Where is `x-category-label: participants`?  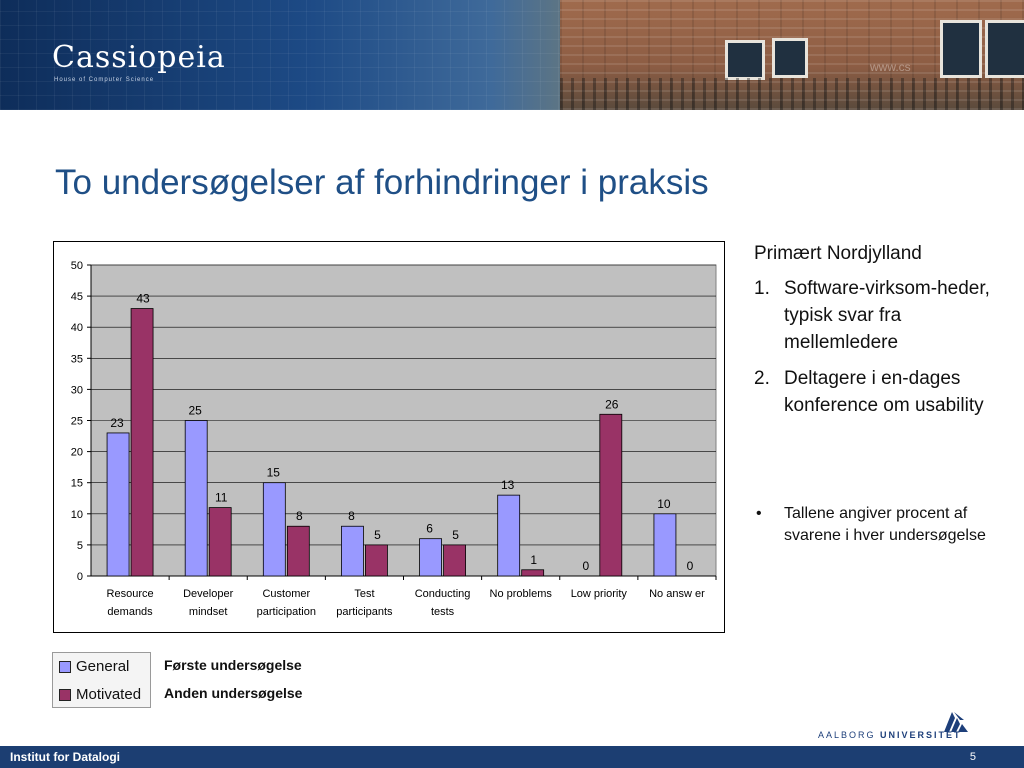
x-category-label: participants is located at coordinates (364, 612).